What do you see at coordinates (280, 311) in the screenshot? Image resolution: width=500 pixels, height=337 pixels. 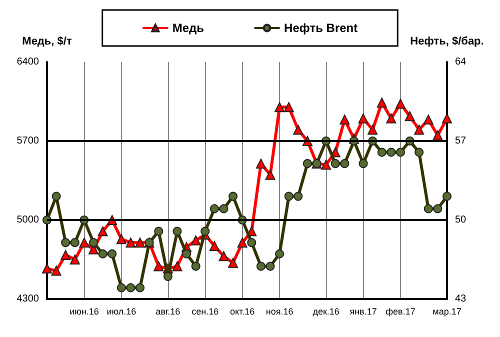 I see `x-tick-label: ноя.16` at bounding box center [280, 311].